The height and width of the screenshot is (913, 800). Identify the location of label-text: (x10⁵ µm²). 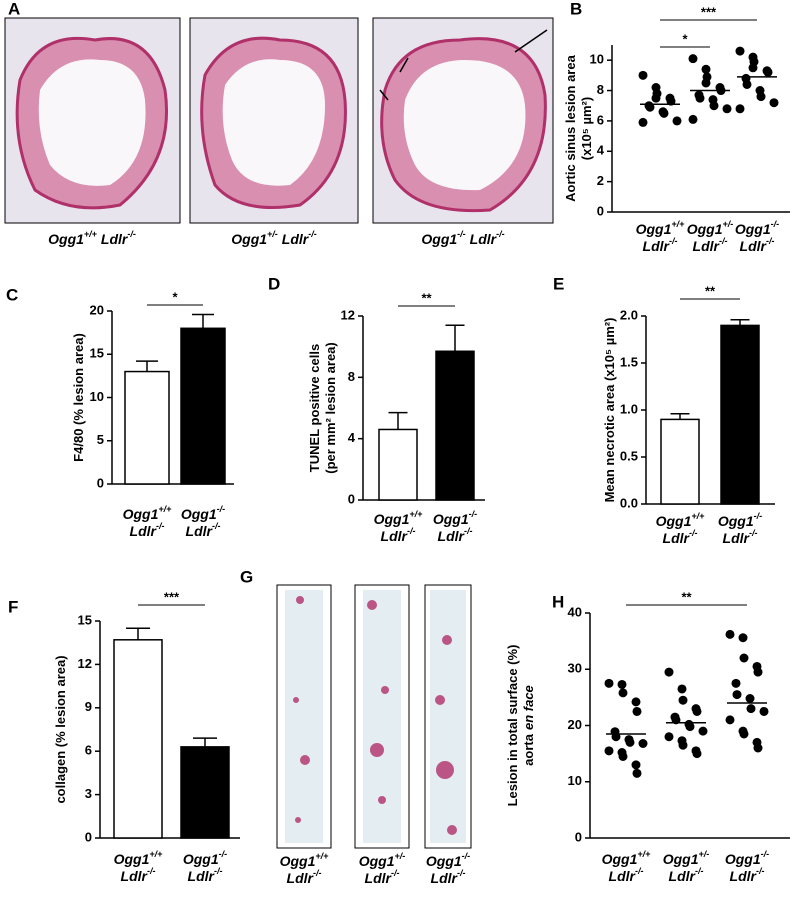
(586, 128).